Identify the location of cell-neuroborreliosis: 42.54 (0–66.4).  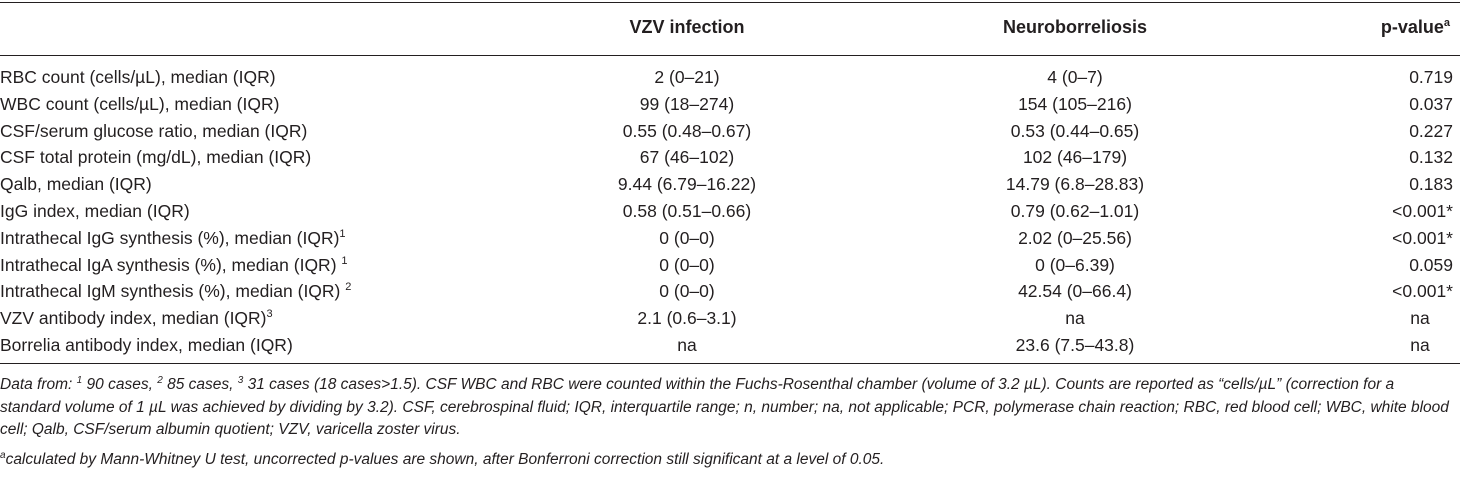
(1075, 291).